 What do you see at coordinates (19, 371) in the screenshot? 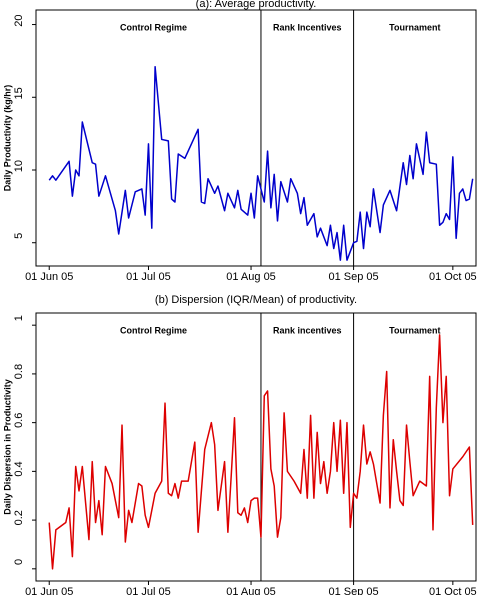
I see `y-tick-label: 0.8` at bounding box center [19, 371].